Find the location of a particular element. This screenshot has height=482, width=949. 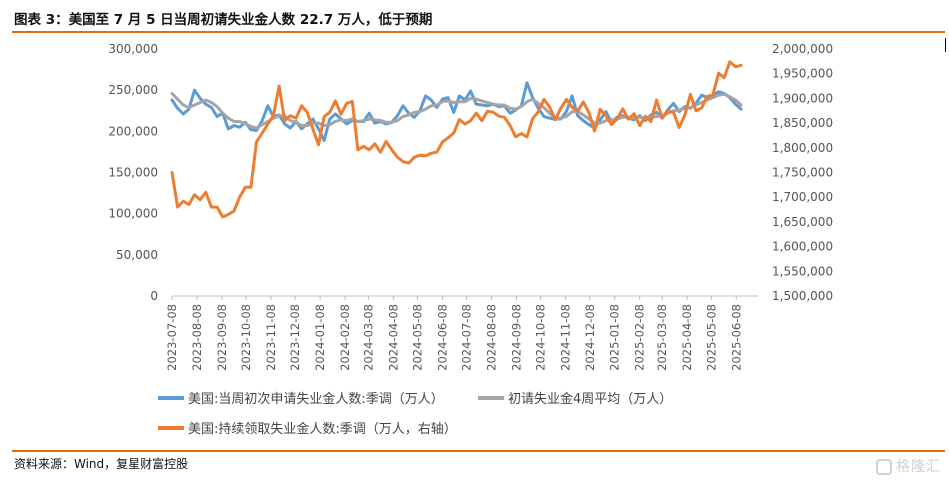

x-tick-label: 2023-07-08 is located at coordinates (172, 337).